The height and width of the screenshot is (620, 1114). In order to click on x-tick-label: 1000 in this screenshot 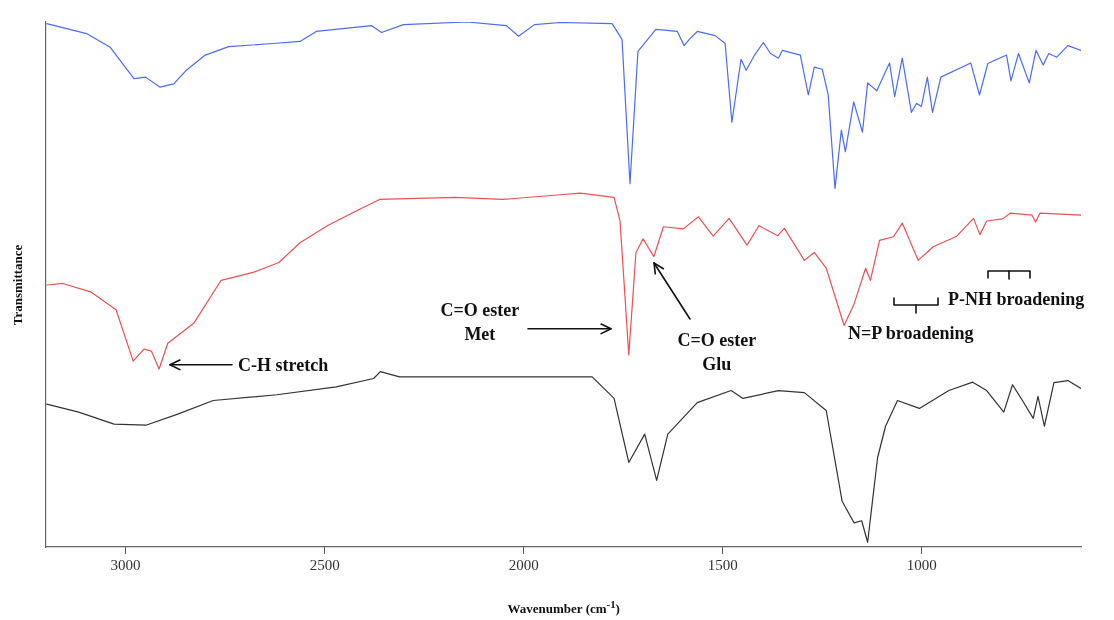, I will do `click(921, 564)`.